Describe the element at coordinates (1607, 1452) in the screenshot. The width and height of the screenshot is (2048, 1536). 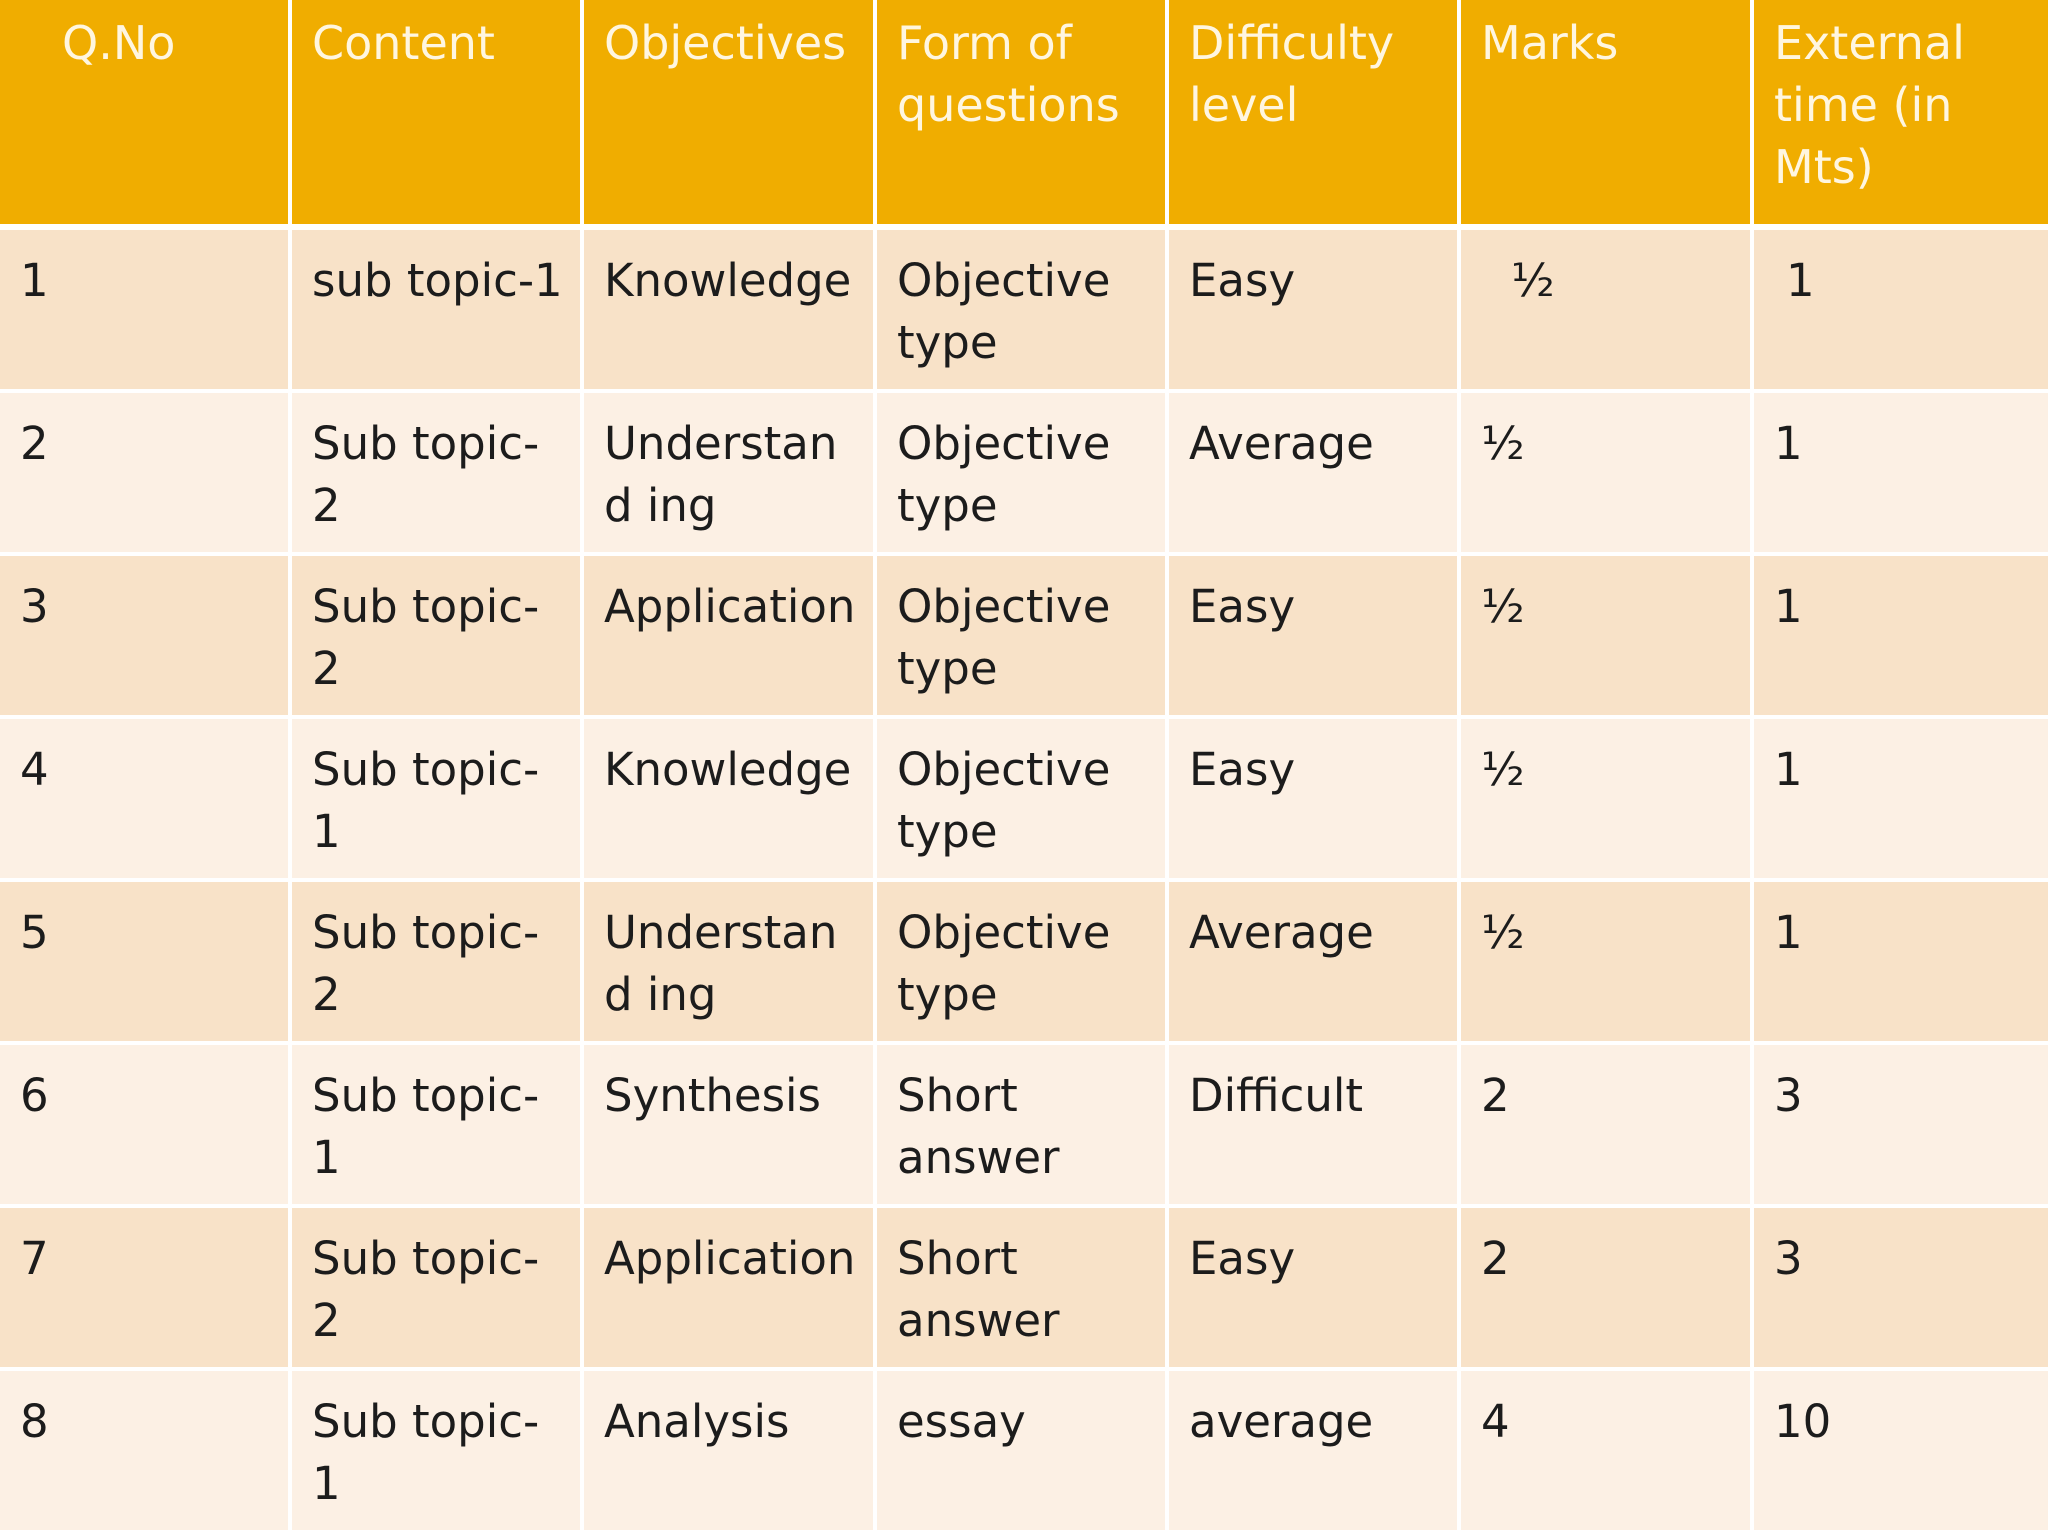
I see `table-cell-marks: 4` at that location.